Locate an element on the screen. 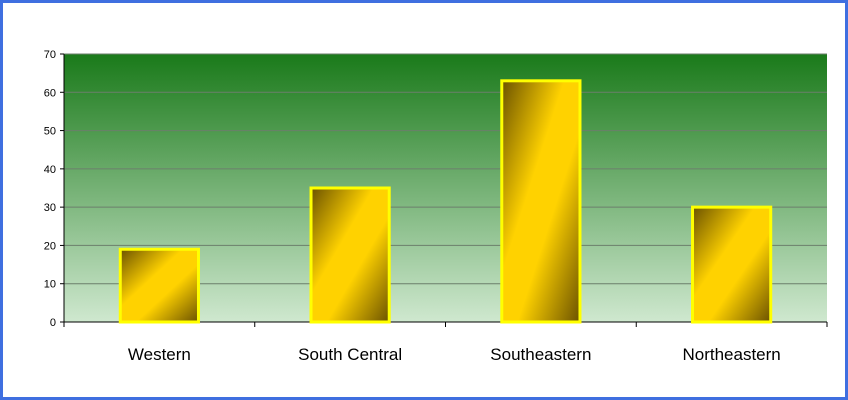 The height and width of the screenshot is (400, 848). bar-south-central is located at coordinates (350, 255).